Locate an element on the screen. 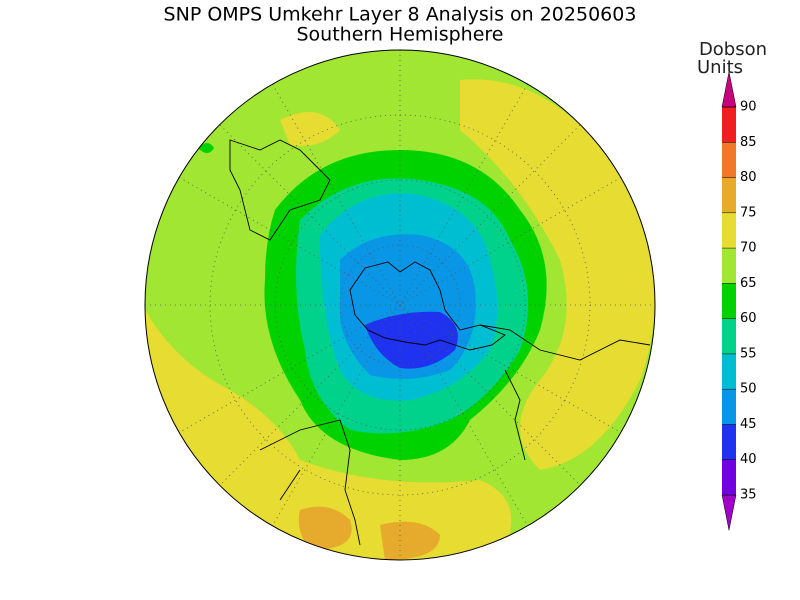 The height and width of the screenshot is (600, 800). colorbar-tick-label: 75 is located at coordinates (748, 212).